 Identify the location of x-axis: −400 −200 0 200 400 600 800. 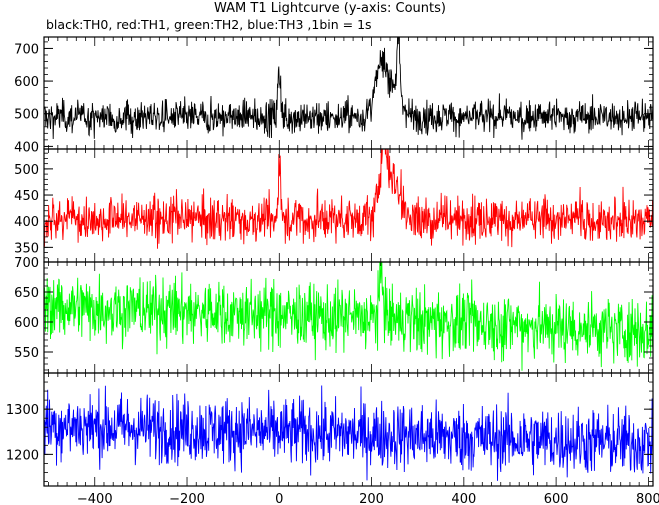
(368, 498).